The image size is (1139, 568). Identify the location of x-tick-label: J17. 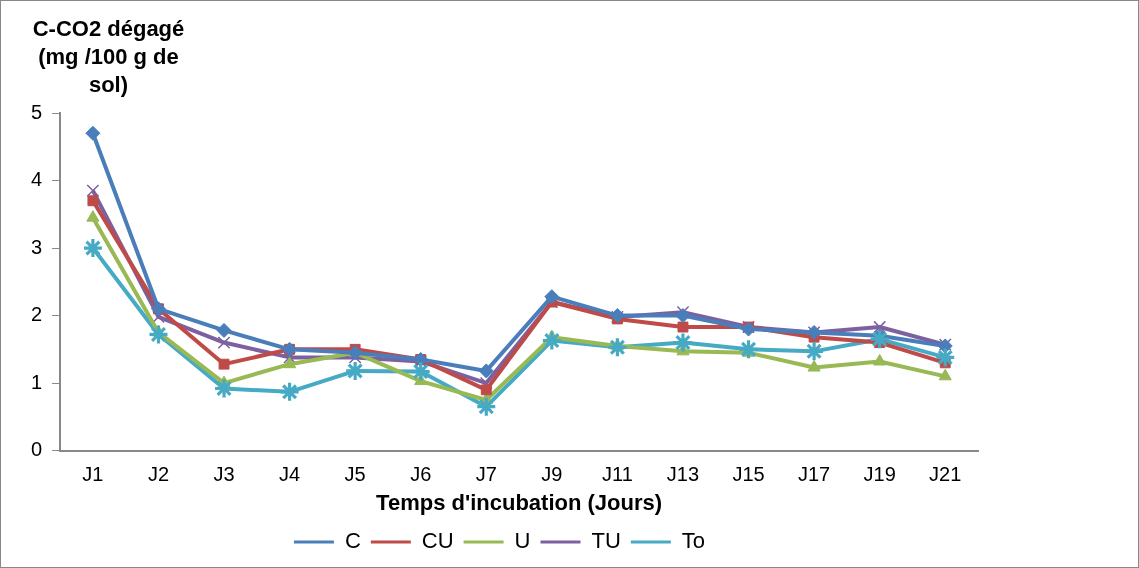
(814, 474).